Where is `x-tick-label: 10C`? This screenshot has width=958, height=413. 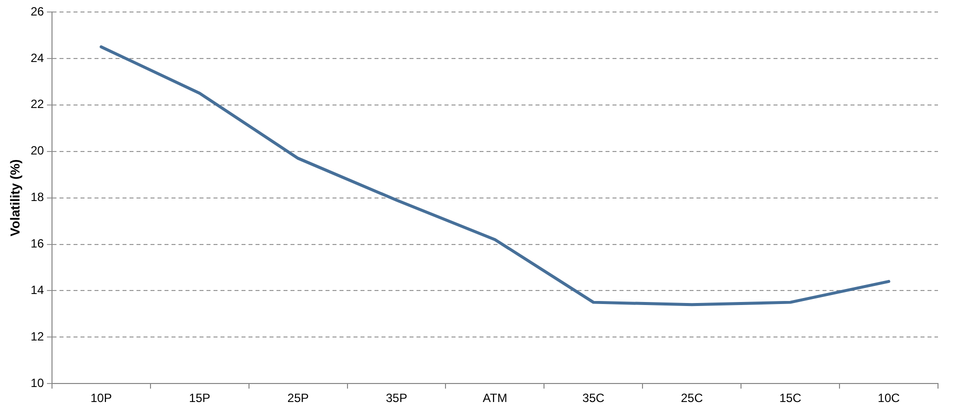 x-tick-label: 10C is located at coordinates (889, 398).